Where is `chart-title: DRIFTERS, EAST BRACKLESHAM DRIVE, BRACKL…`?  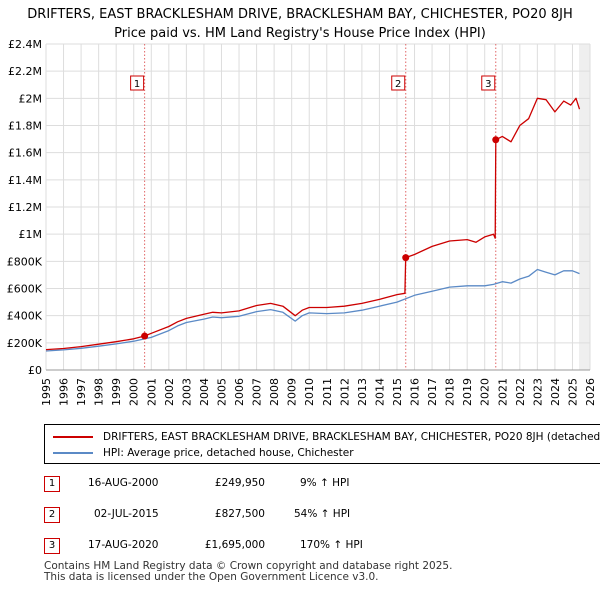 chart-title: DRIFTERS, EAST BRACKLESHAM DRIVE, BRACKL… is located at coordinates (300, 24).